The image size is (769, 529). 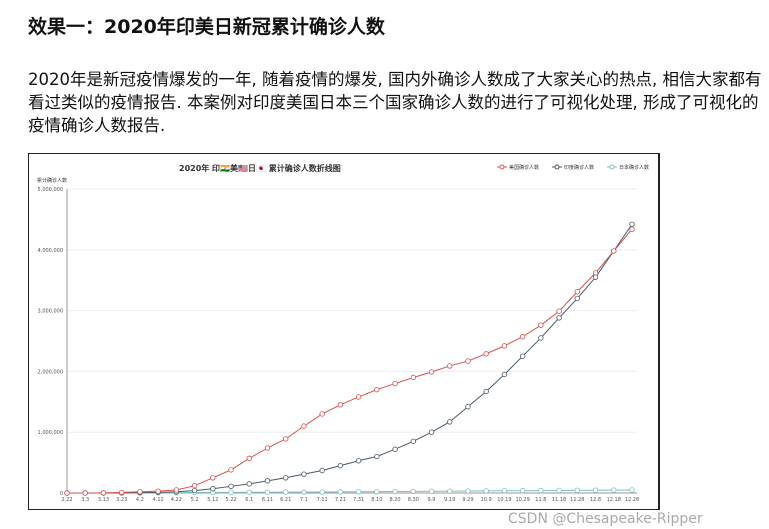 I want to click on legend-label: 日本确诊人数, so click(x=634, y=167).